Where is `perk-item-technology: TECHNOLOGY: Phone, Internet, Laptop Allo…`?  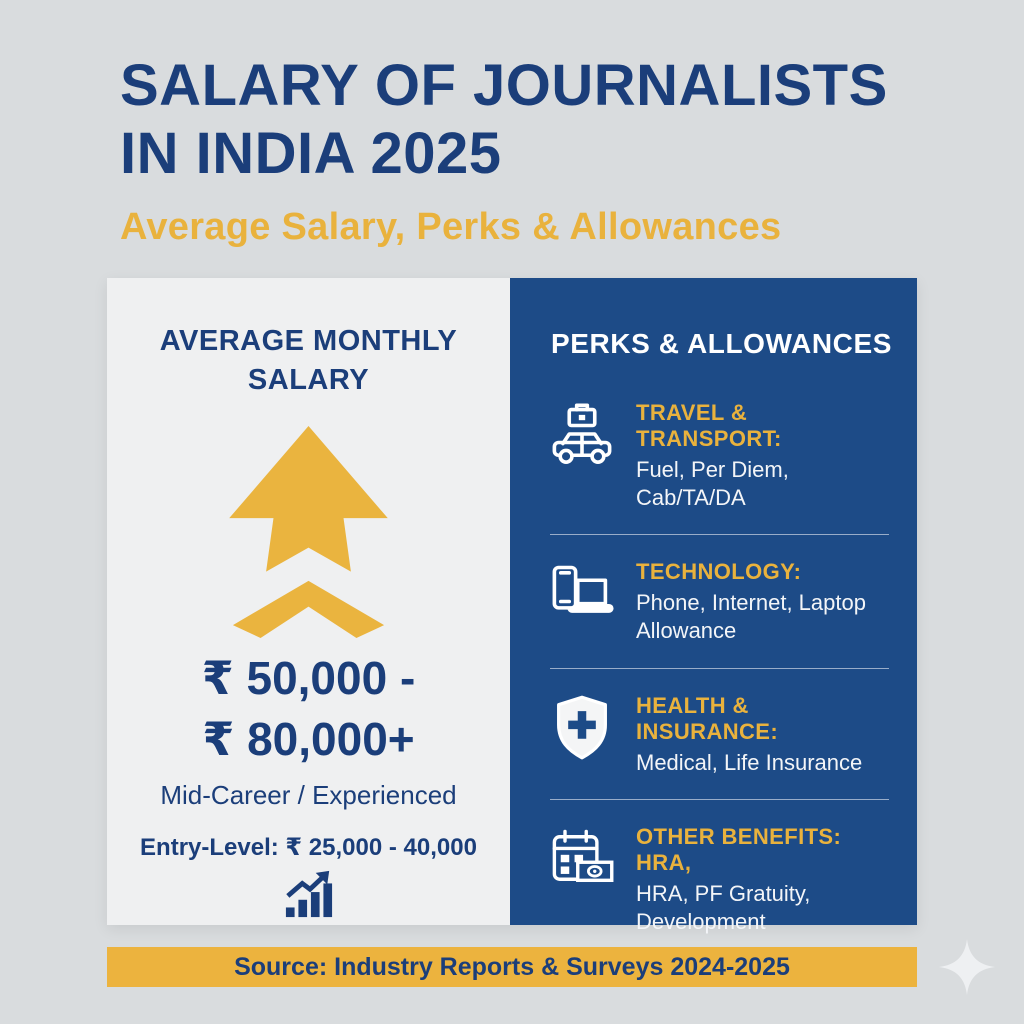
perk-item-technology: TECHNOLOGY: Phone, Internet, Laptop Allo… is located at coordinates (721, 601).